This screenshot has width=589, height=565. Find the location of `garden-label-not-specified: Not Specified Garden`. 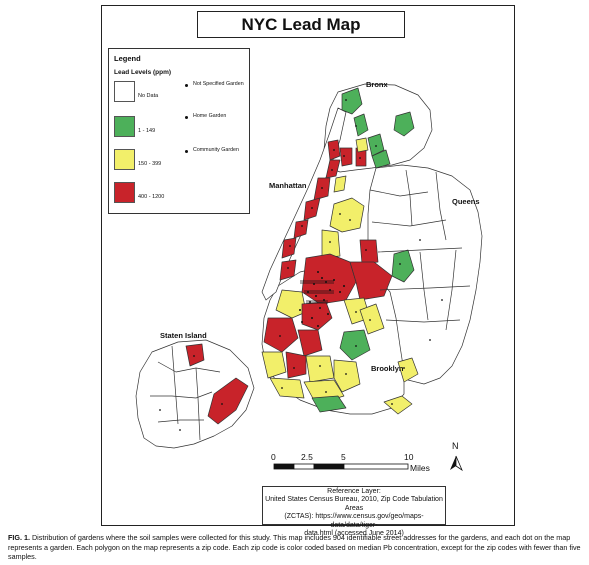

garden-label-not-specified: Not Specified Garden is located at coordinates (218, 84).